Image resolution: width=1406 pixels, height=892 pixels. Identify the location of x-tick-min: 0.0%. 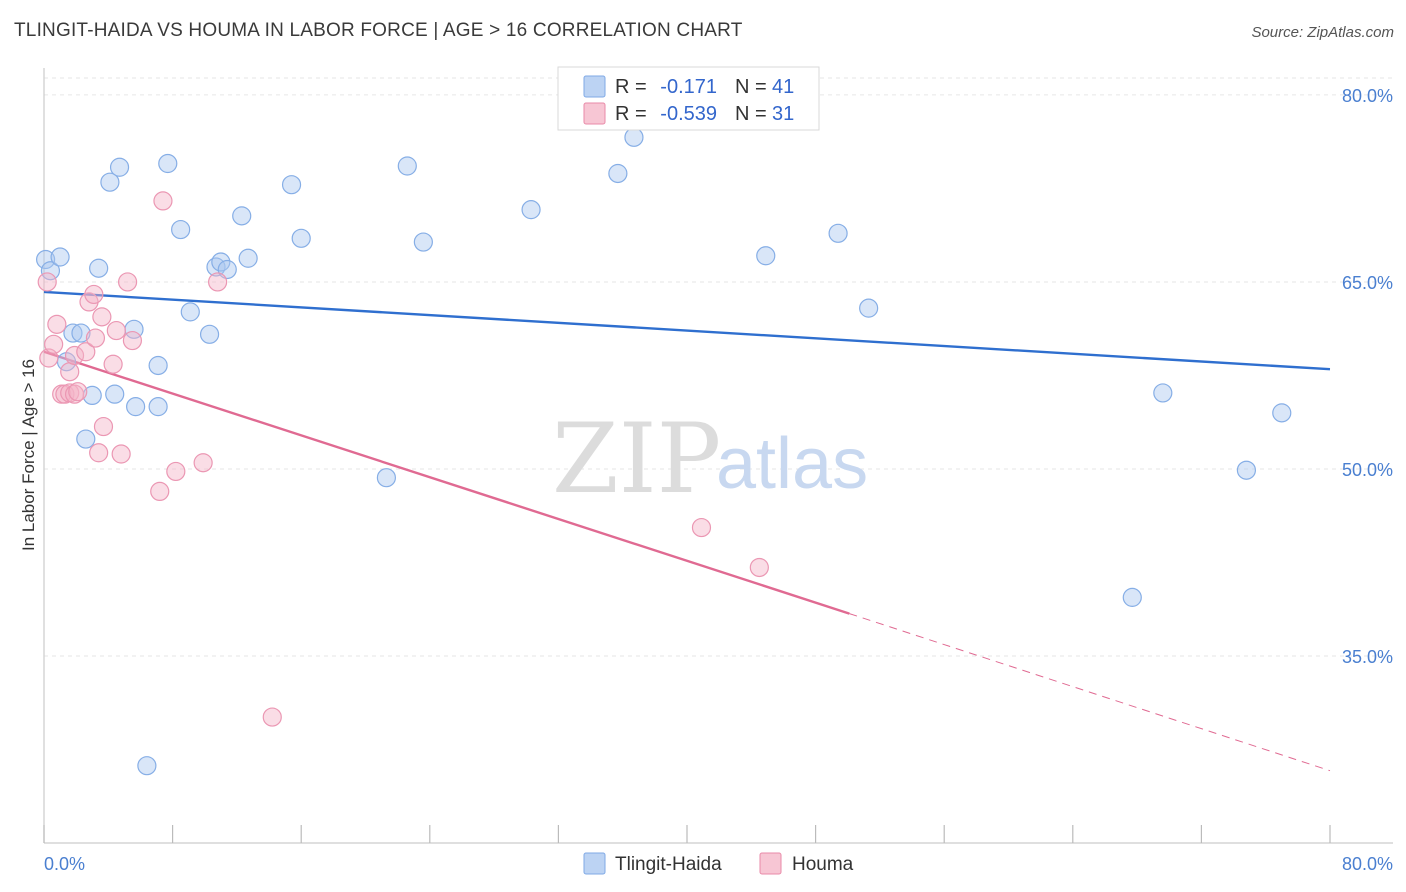
(64, 864).